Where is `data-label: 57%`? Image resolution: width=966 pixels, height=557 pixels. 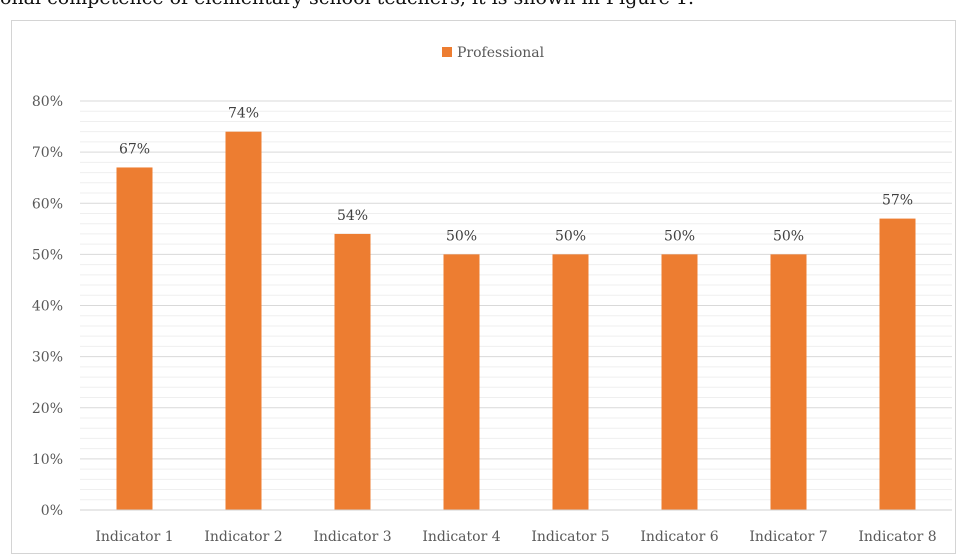
data-label: 57% is located at coordinates (897, 201).